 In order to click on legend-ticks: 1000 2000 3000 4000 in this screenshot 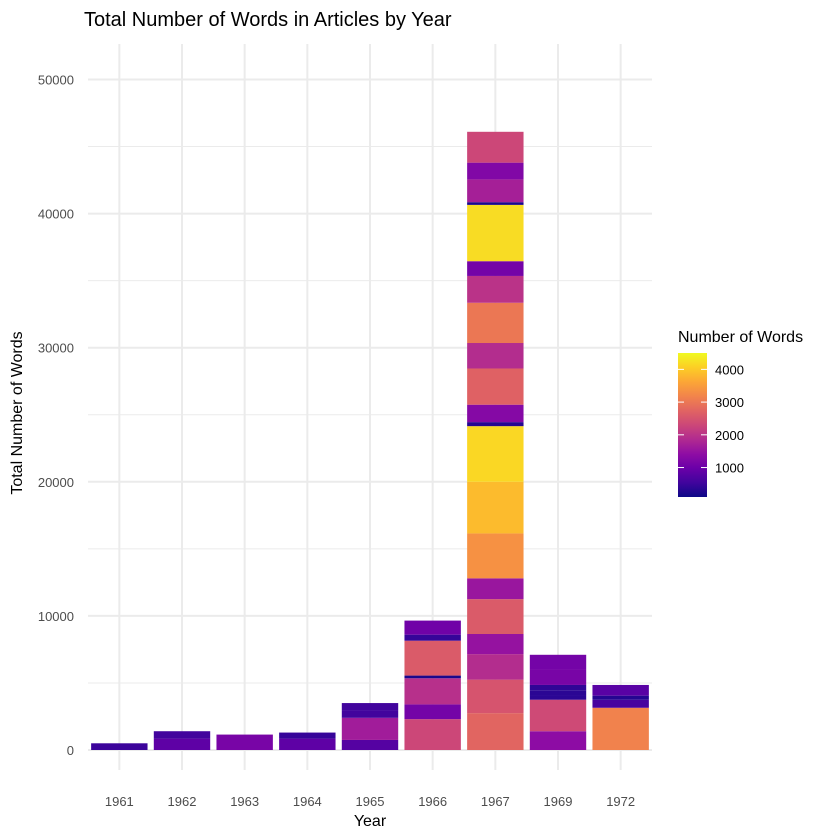, I will do `click(711, 419)`.